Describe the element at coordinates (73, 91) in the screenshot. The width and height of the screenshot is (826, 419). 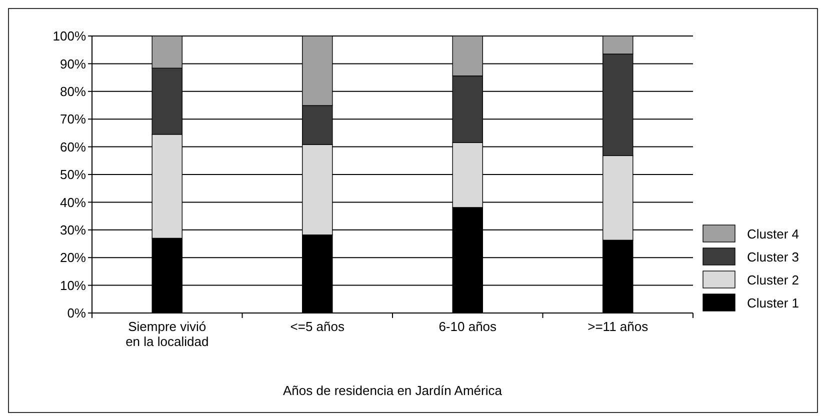
I see `y-tick-label: 80%` at that location.